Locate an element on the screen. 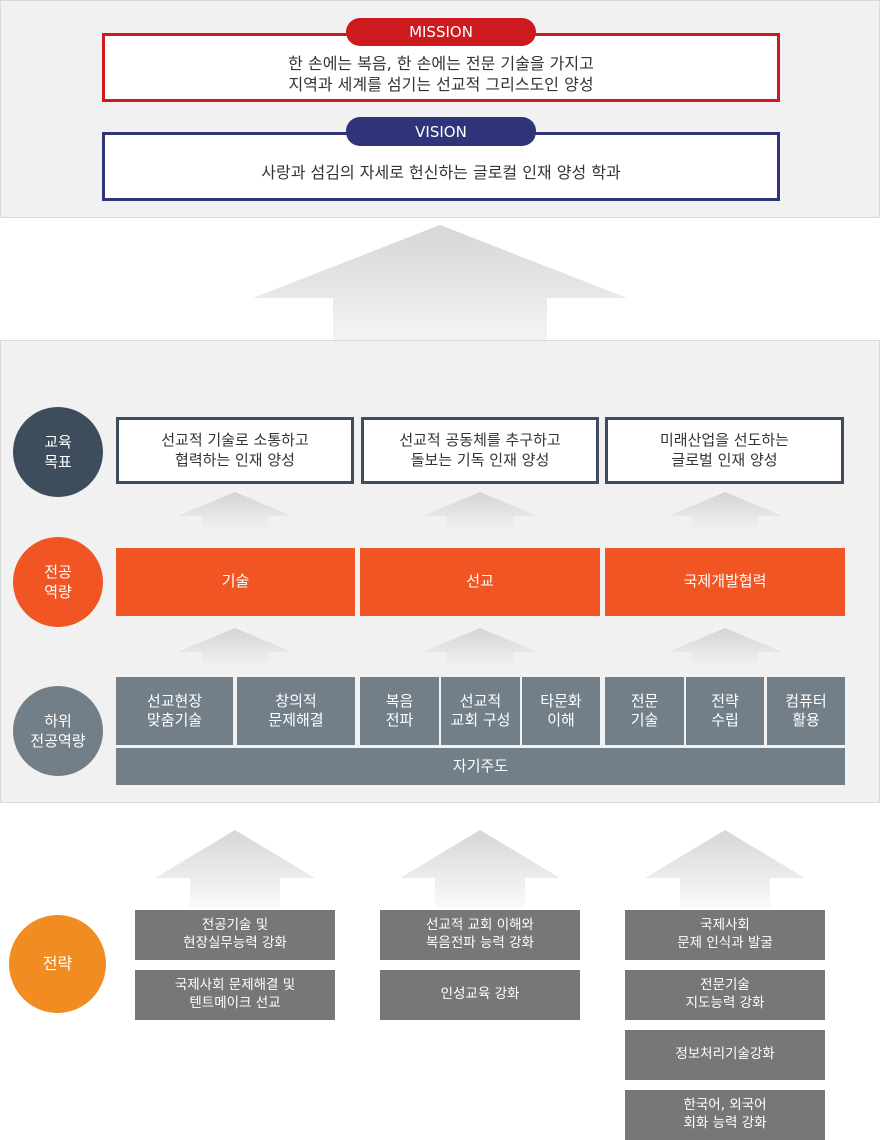 Image resolution: width=880 pixels, height=1140 pixels. sub-competency-box: 복음 전파 is located at coordinates (399, 711).